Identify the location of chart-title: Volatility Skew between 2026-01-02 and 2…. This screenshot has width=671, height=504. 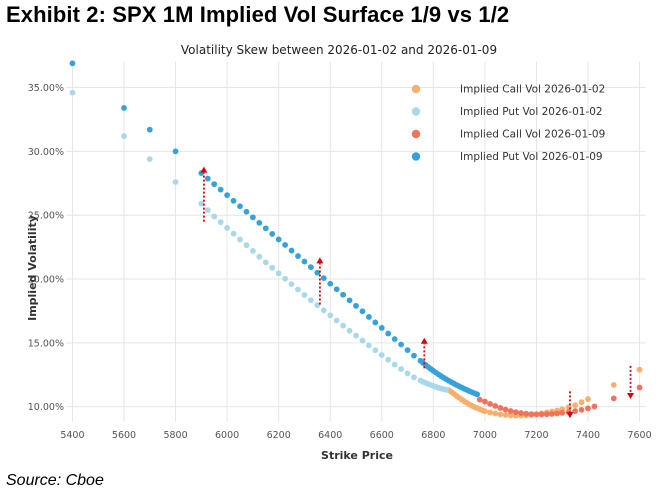
(339, 50).